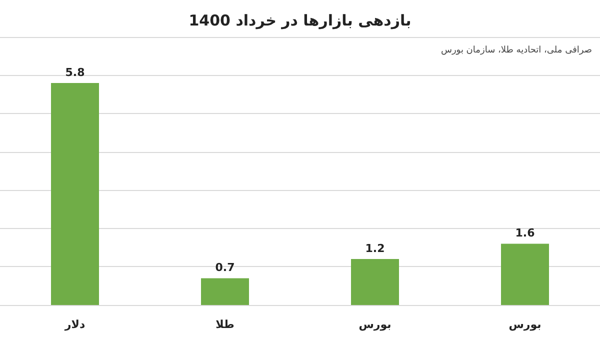  I want to click on data-label: 1.6, so click(525, 233).